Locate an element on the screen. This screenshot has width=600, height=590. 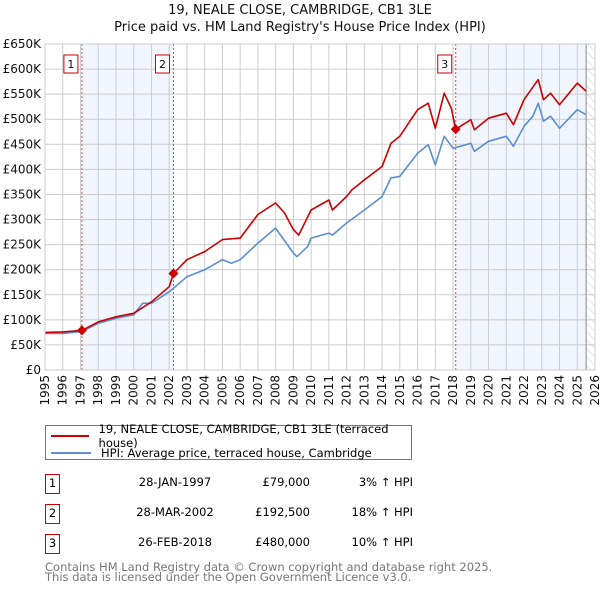
y-tick-label: £300K is located at coordinates (23, 220).